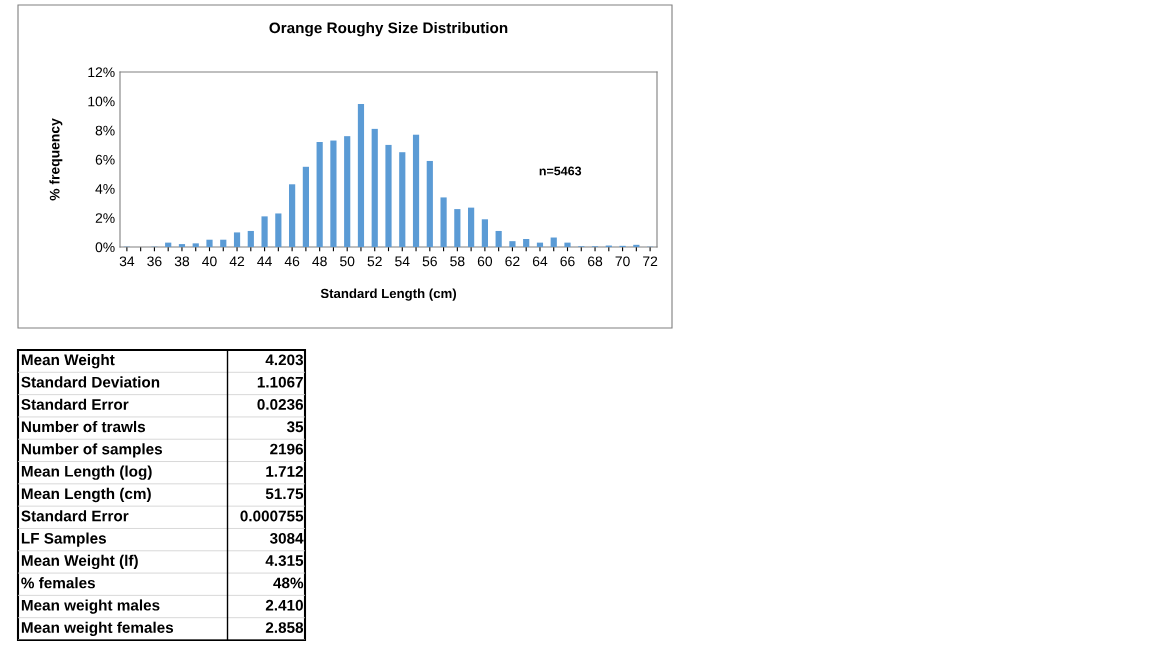 The image size is (1164, 668). Describe the element at coordinates (429, 261) in the screenshot. I see `x-tick-label: 56` at that location.